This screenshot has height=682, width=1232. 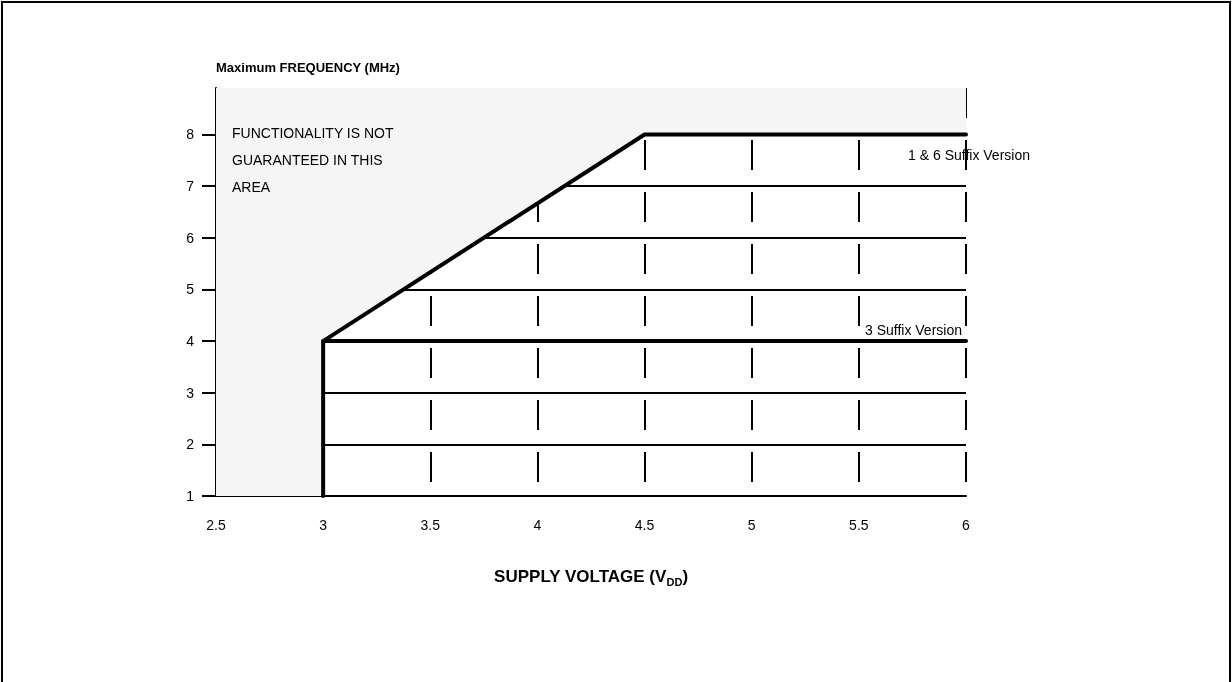 I want to click on x-tick-label: 4, so click(x=537, y=525).